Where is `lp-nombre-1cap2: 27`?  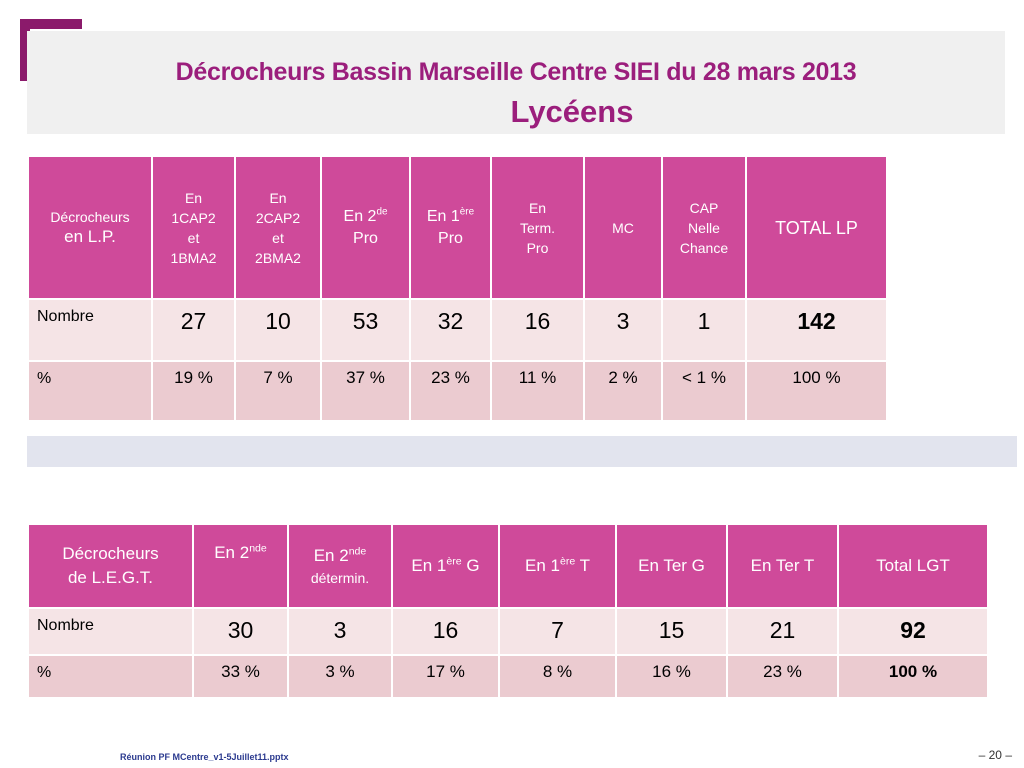
lp-nombre-1cap2: 27 is located at coordinates (193, 330).